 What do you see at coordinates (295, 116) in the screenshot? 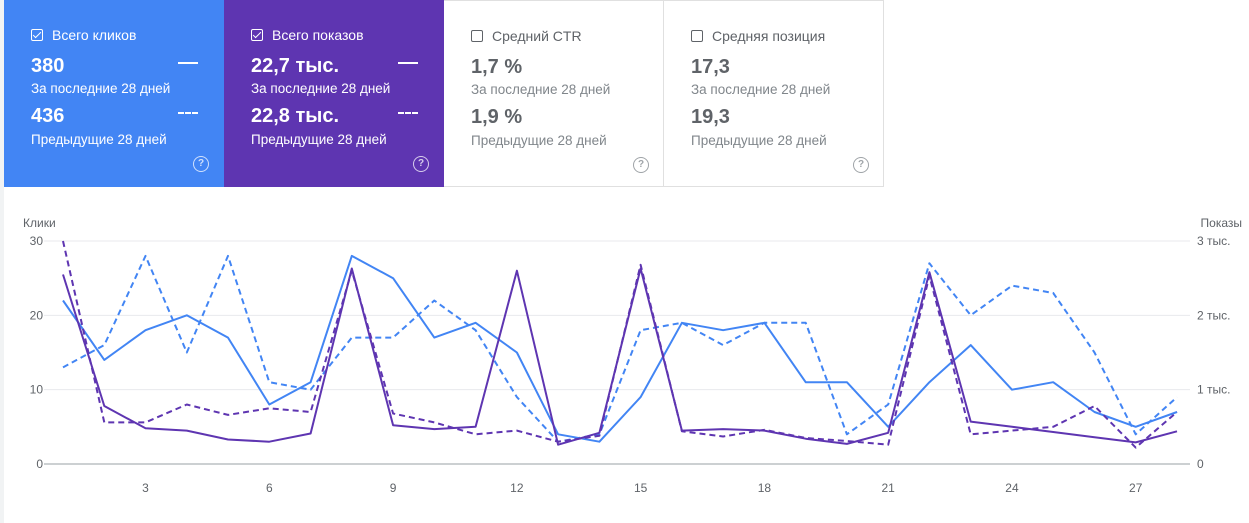
I see `previous-value: 22,8 тыс.` at bounding box center [295, 116].